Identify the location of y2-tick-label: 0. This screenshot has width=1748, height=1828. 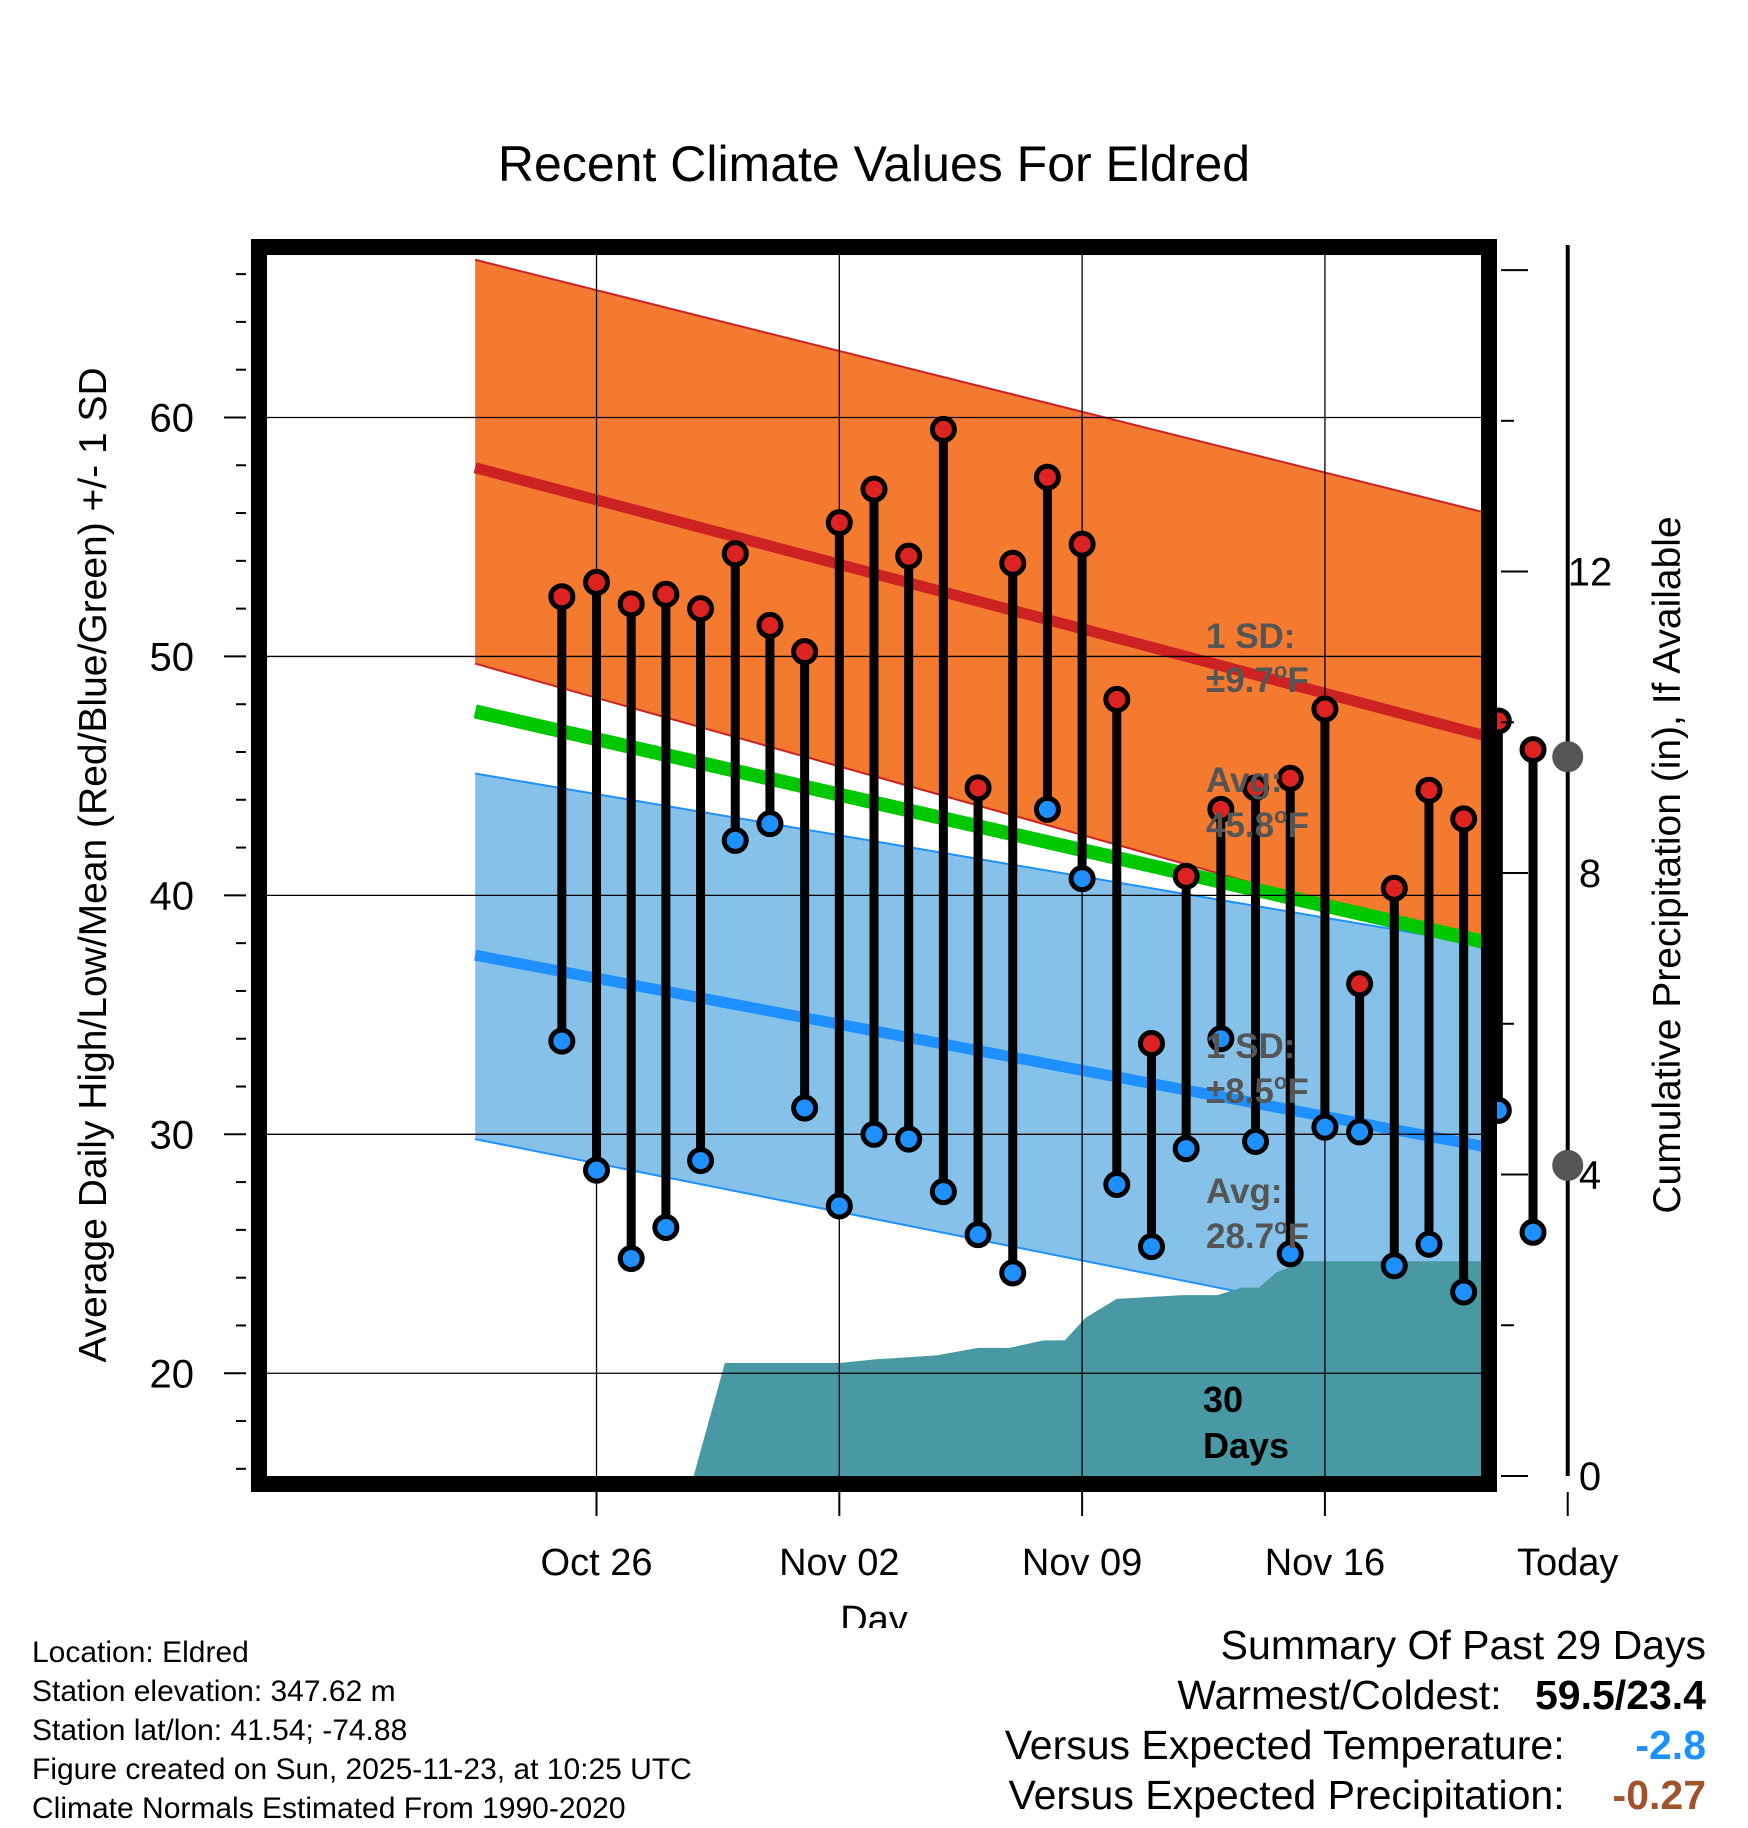
(1590, 1477).